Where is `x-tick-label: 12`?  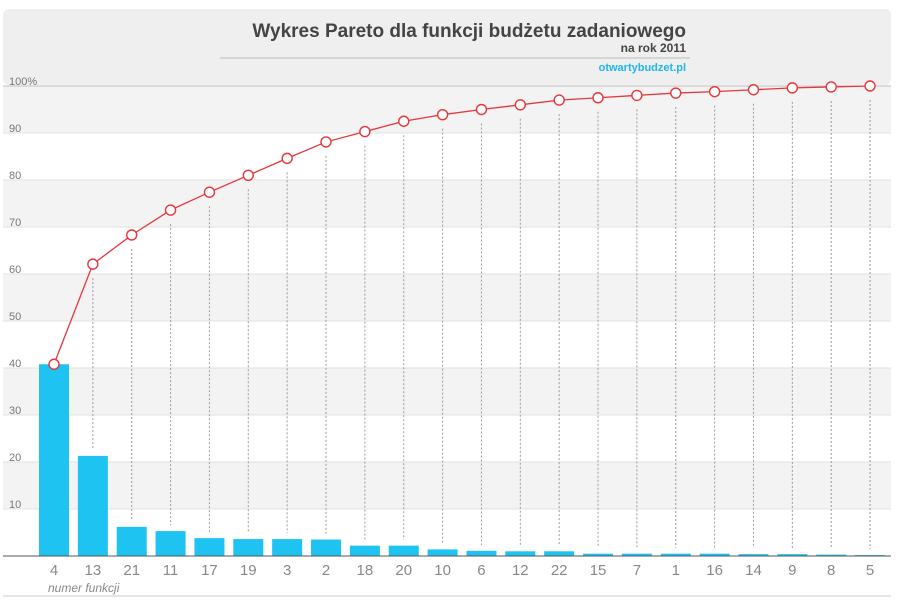
x-tick-label: 12 is located at coordinates (520, 570).